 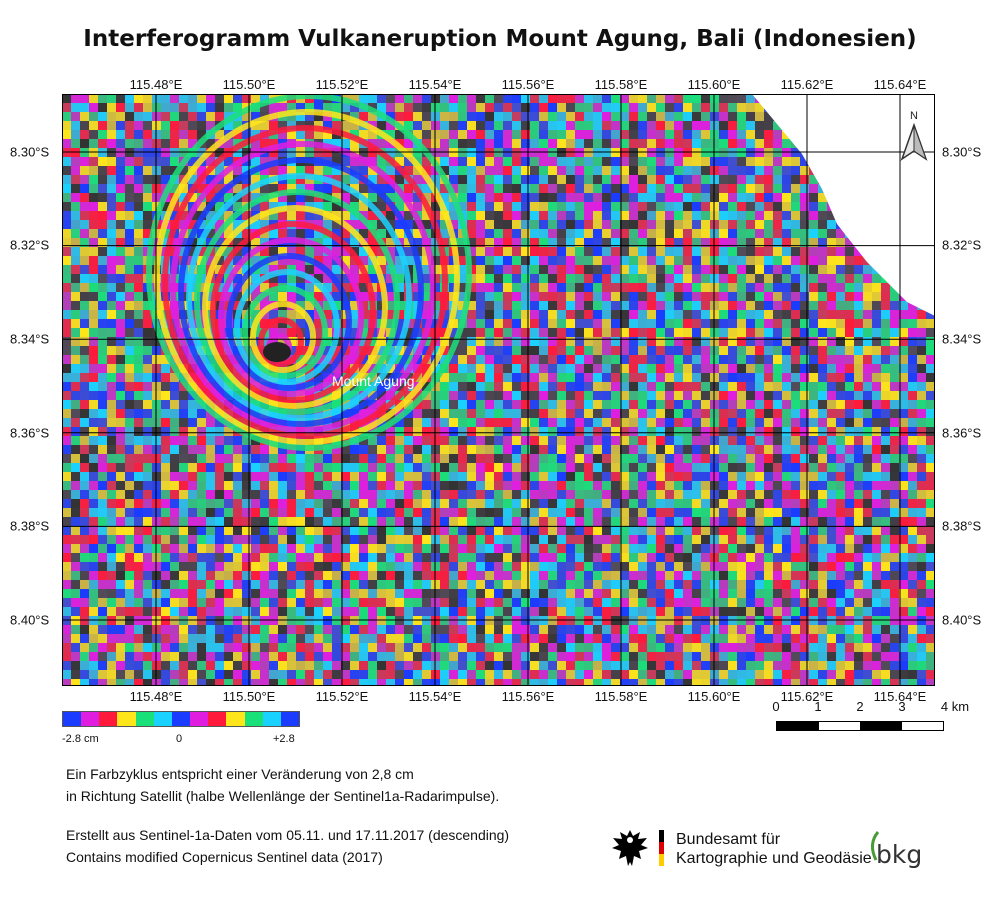 What do you see at coordinates (914, 135) in the screenshot?
I see `north-arrow-icon: N` at bounding box center [914, 135].